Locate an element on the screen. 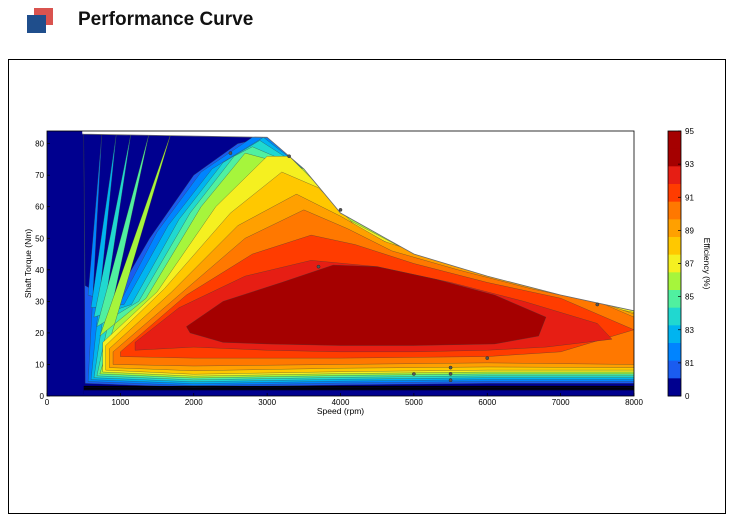 Image resolution: width=749 pixels, height=525 pixels. colorbar-tick-label: 85 is located at coordinates (689, 297).